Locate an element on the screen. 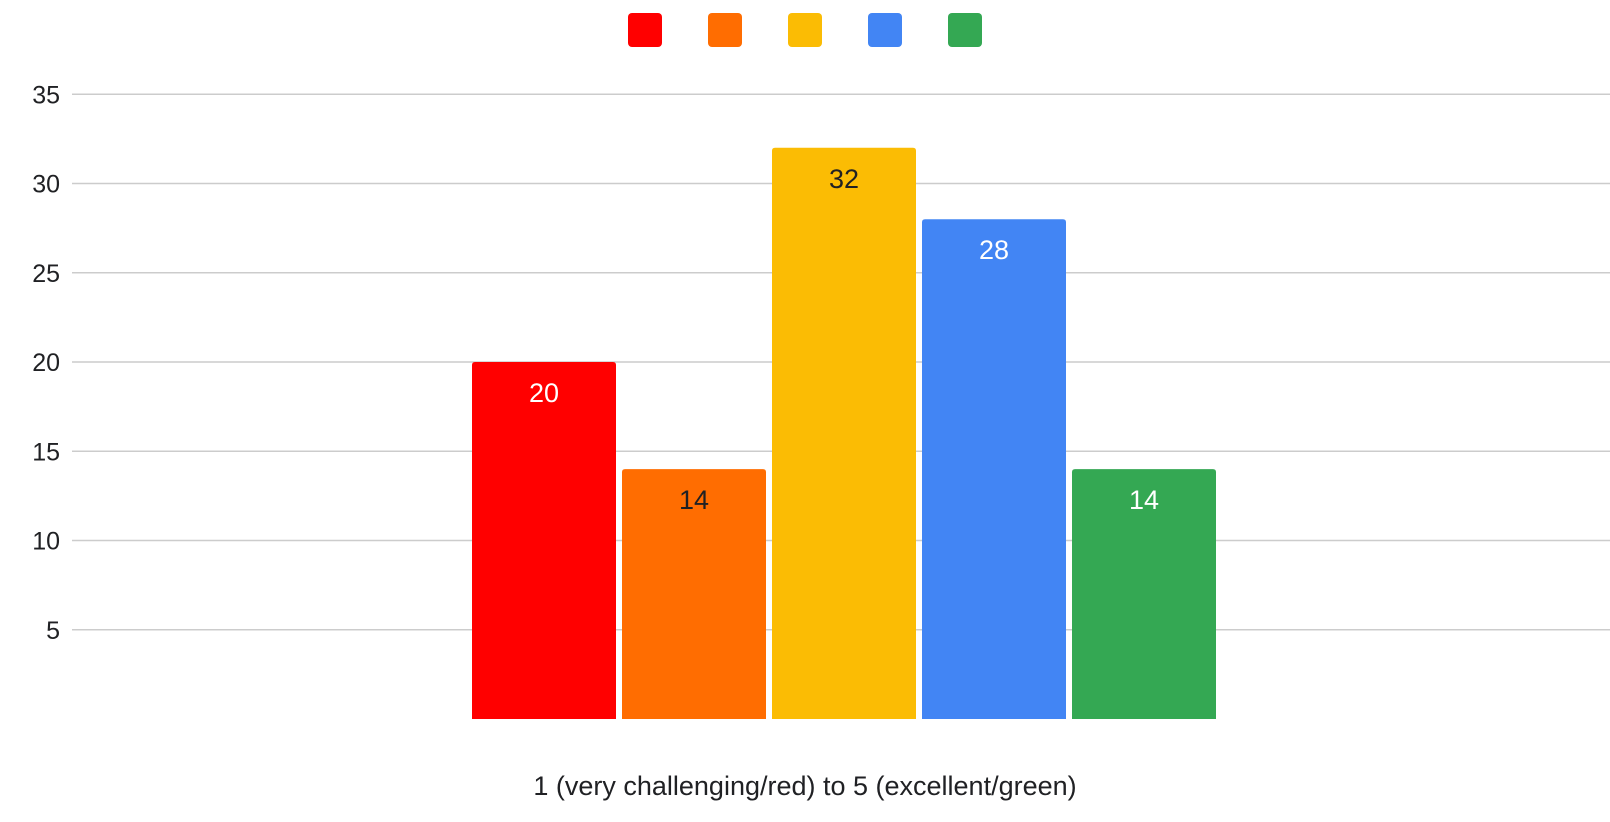 The image size is (1610, 822). y-tick-label-10: 10 is located at coordinates (46, 542).